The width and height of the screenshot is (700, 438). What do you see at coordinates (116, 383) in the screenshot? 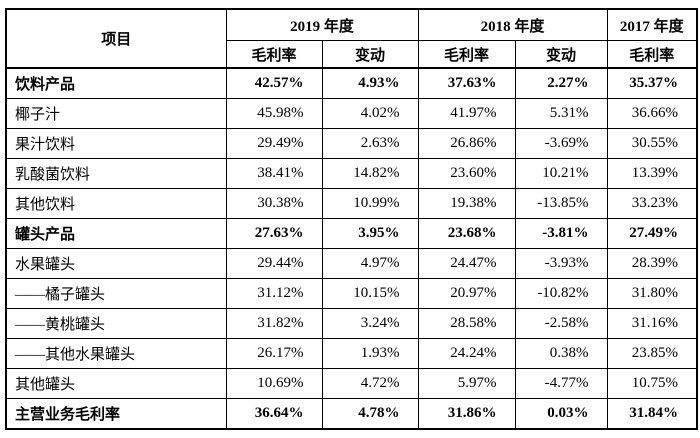
I see `row-label: 其他罐头` at bounding box center [116, 383].